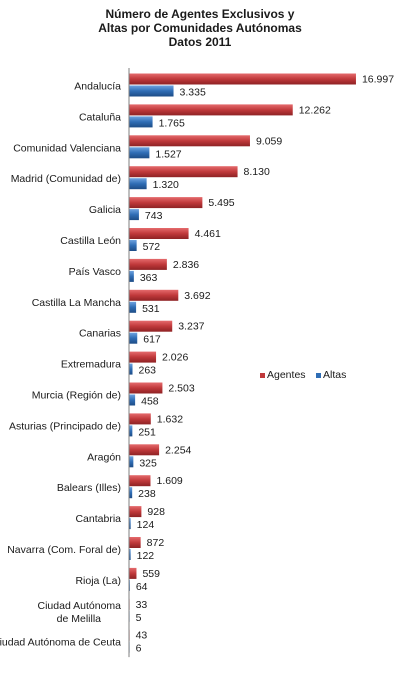 This screenshot has height=680, width=400. Describe the element at coordinates (172, 123) in the screenshot. I see `data-label-altas: 1.765` at that location.